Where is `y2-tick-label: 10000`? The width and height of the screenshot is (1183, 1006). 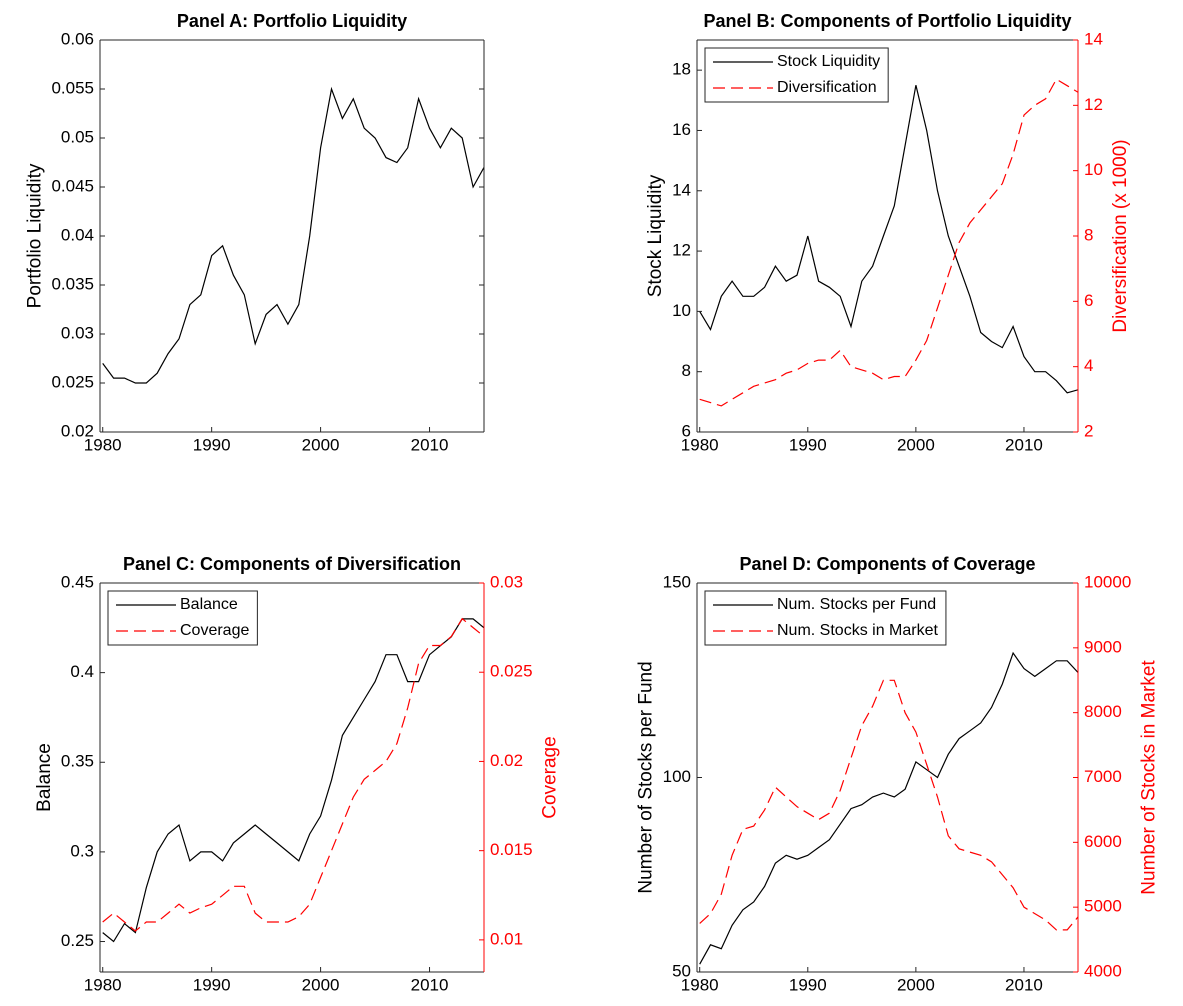
y2-tick-label: 10000 is located at coordinates (1107, 581).